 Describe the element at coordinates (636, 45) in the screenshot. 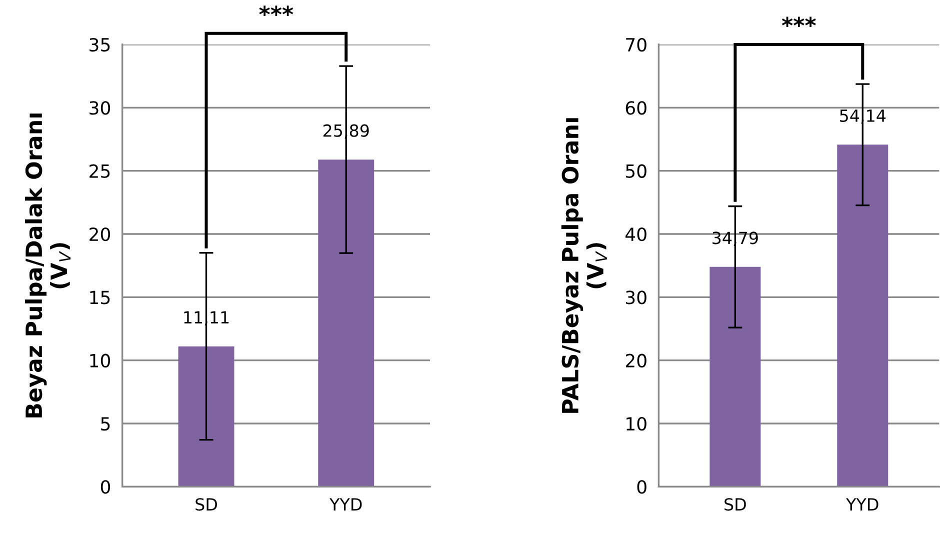

I see `y-tick-label: 70` at that location.